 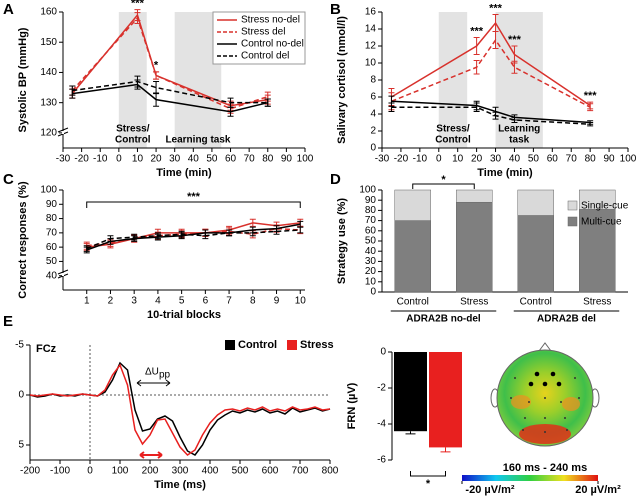 I want to click on x-tick-label: 7, so click(x=229, y=301).